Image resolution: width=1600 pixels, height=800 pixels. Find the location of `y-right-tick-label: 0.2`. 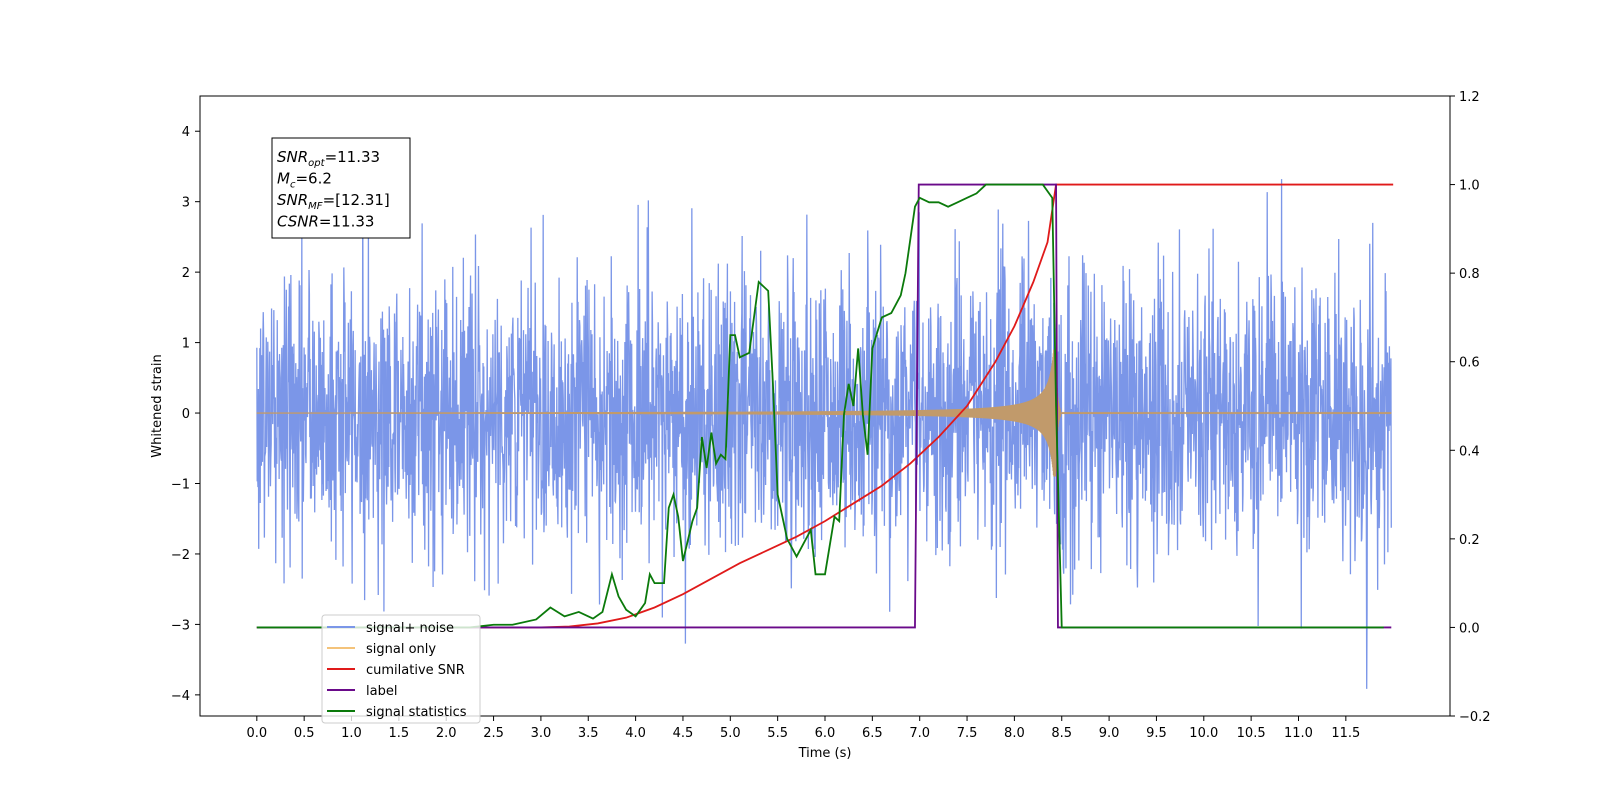

y-right-tick-label: 0.2 is located at coordinates (1469, 540).